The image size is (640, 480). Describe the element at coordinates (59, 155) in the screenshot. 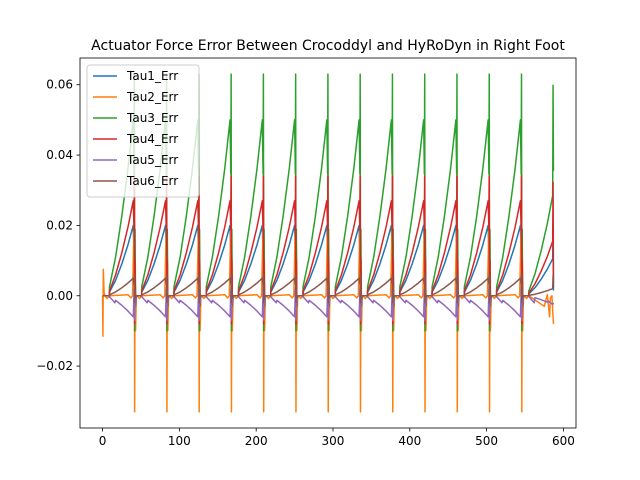

I see `y-tick-label: 0.04` at that location.